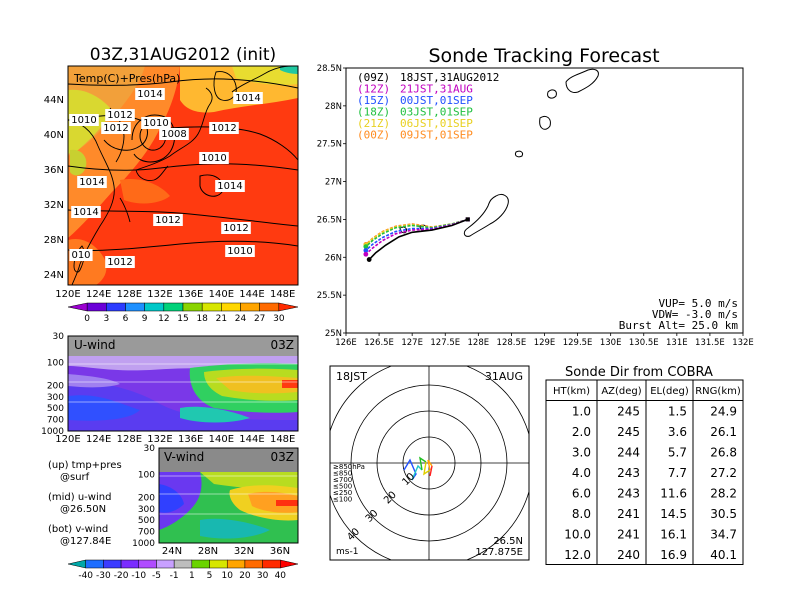  I want to click on u-wind-lon-tick: 140E, so click(221, 439).